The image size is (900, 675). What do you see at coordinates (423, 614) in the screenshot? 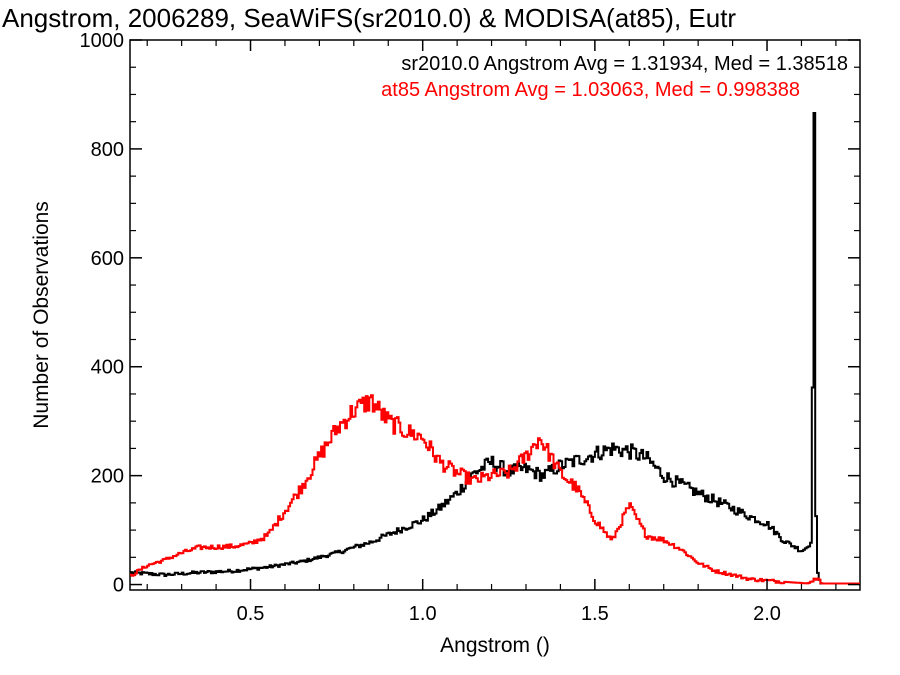
I see `x-tick-label: 1.0` at bounding box center [423, 614].